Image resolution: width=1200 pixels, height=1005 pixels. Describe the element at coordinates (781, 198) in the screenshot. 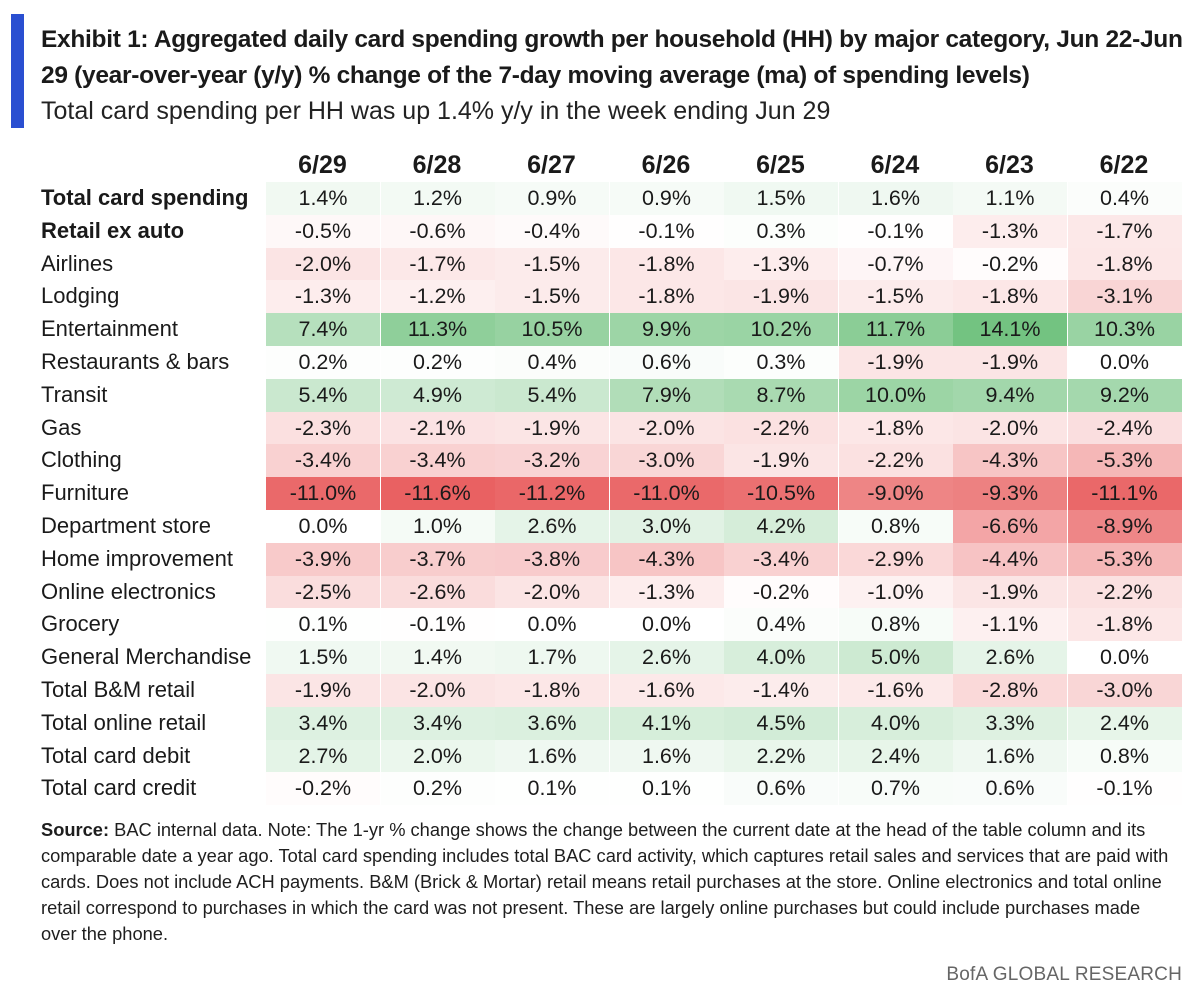

I see `heatmap-cell: 1.5%` at that location.